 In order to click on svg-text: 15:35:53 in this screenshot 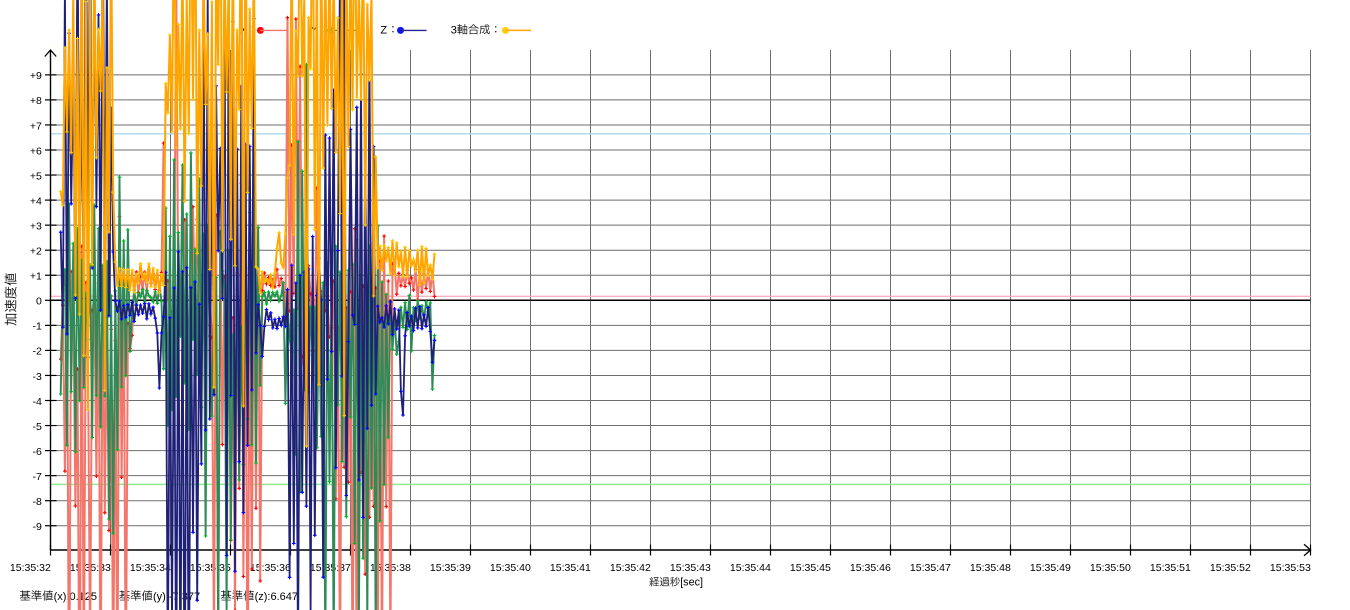, I will do `click(1290, 568)`.